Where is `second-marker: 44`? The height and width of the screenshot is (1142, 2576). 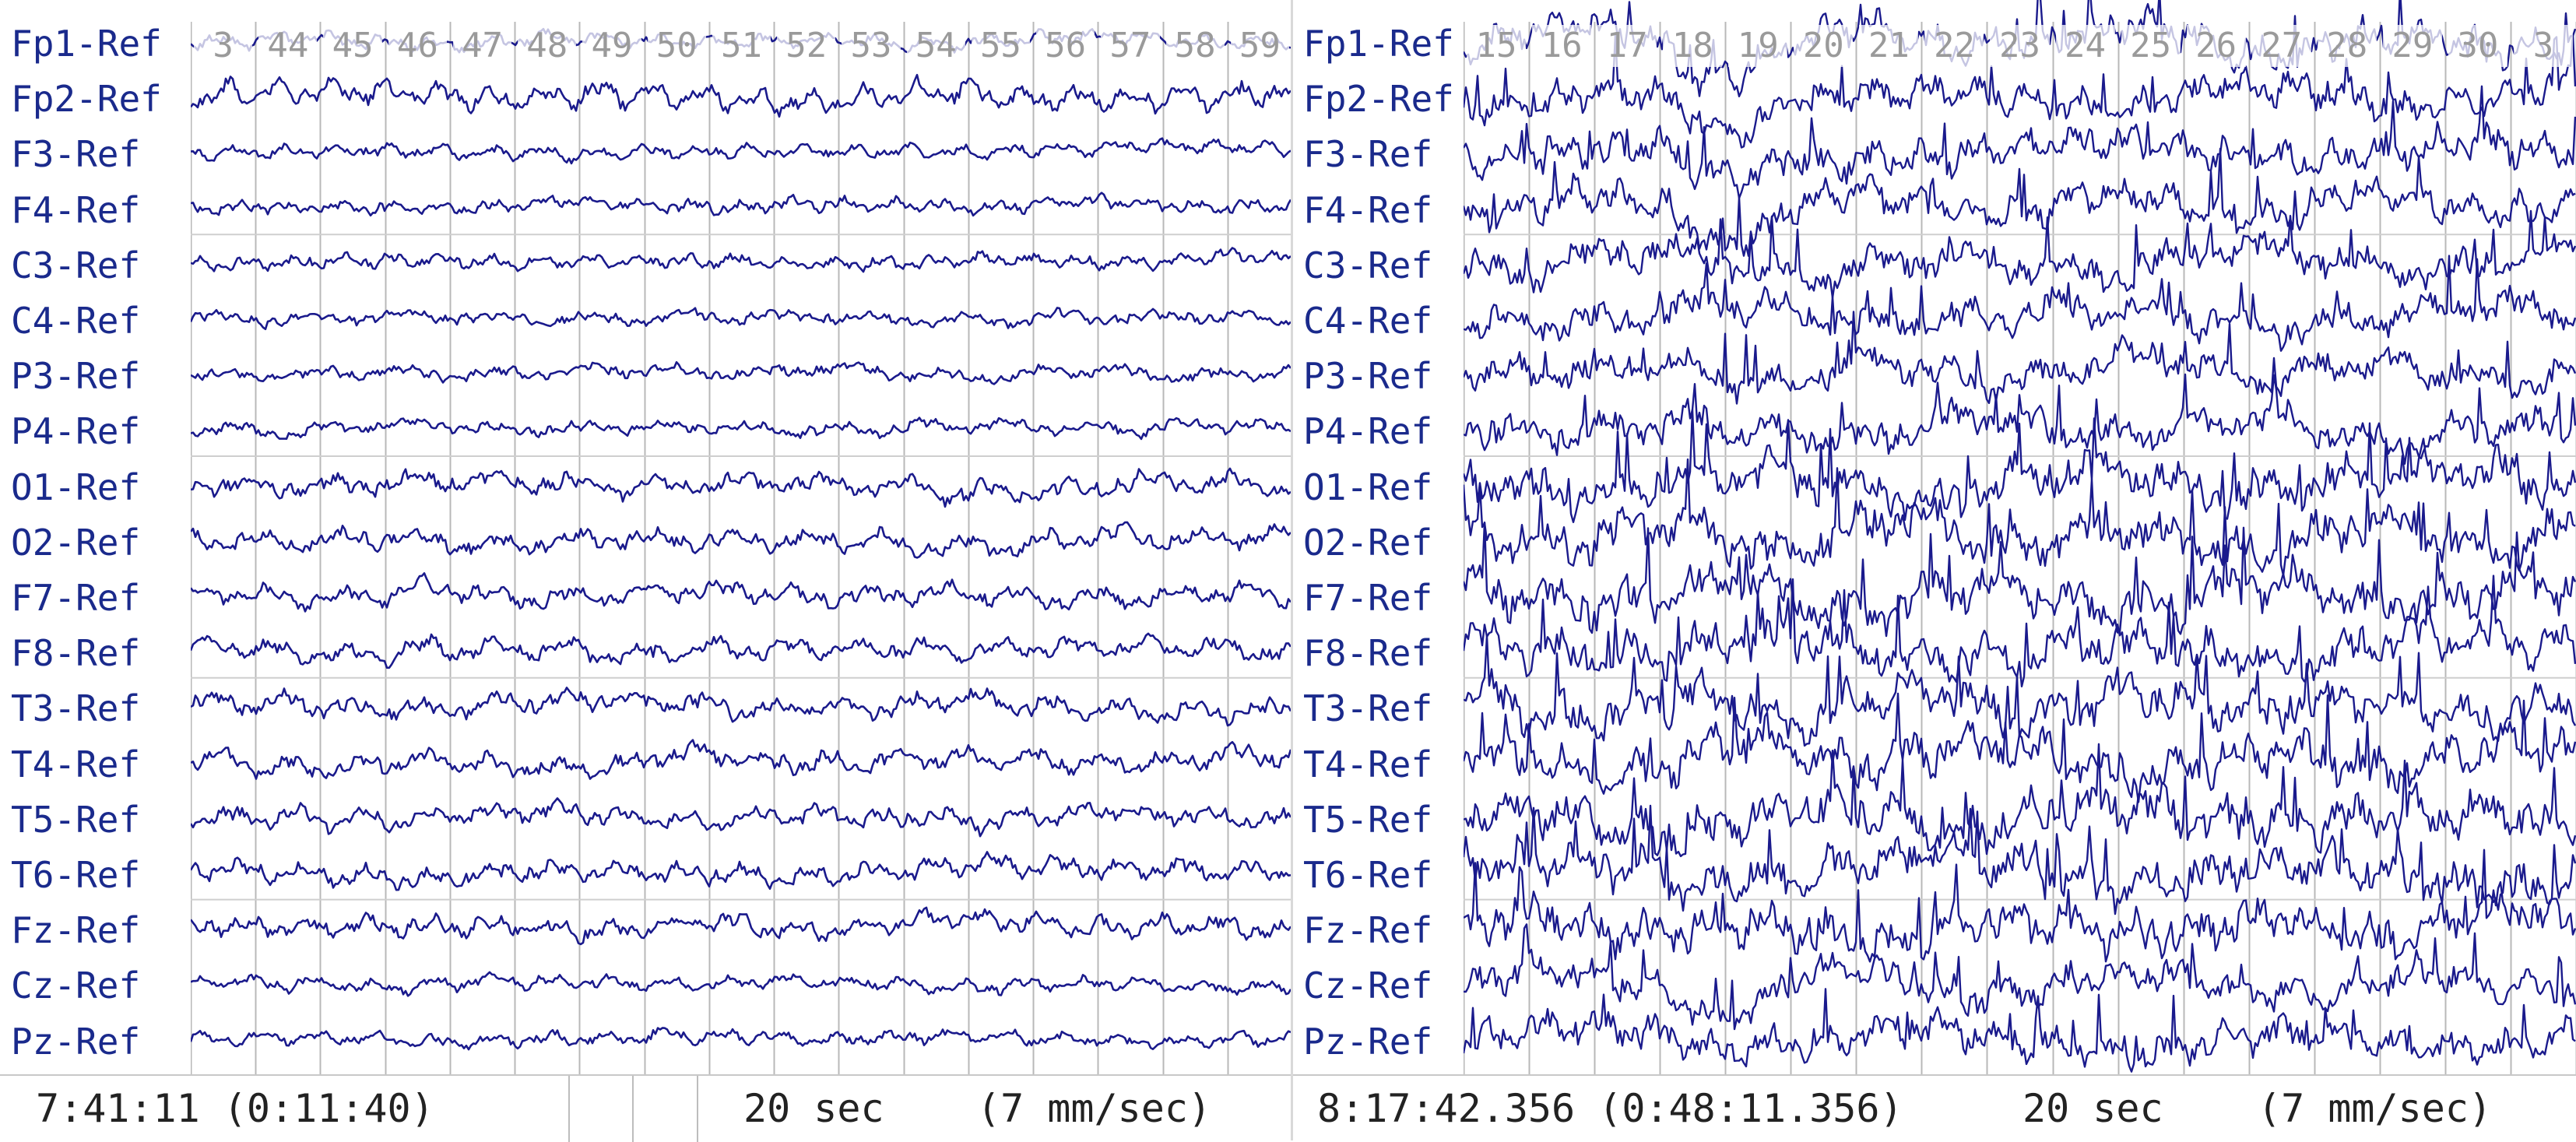 second-marker: 44 is located at coordinates (288, 46).